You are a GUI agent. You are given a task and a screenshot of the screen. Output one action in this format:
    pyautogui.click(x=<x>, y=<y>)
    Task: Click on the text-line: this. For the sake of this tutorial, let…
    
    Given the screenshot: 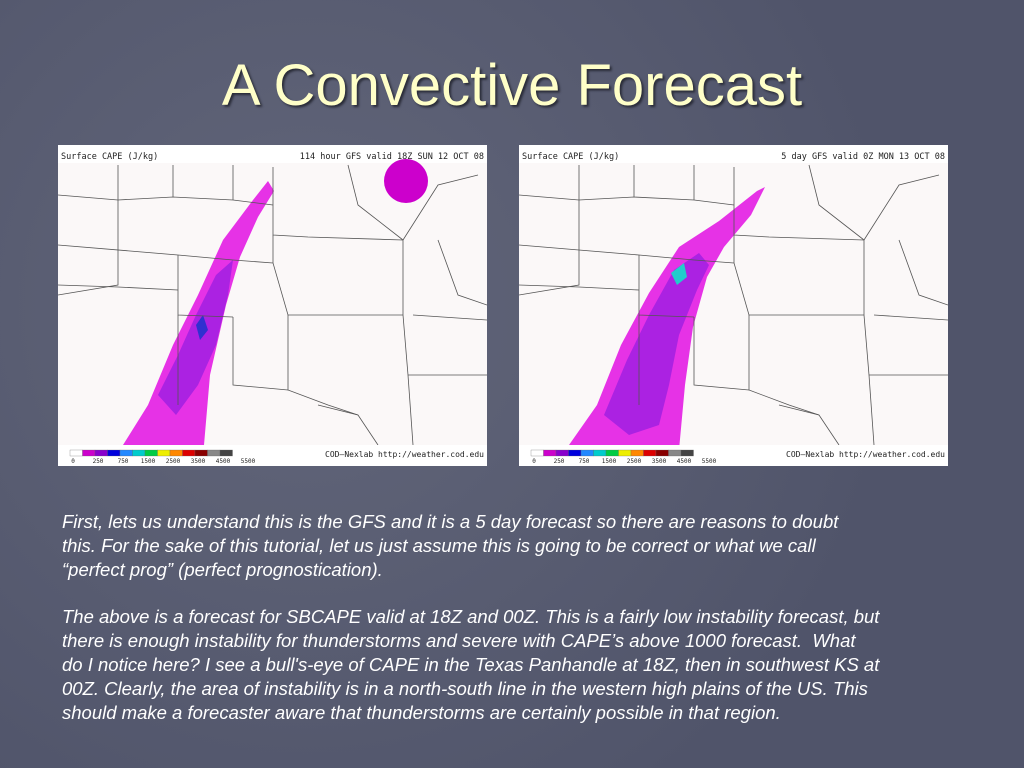 What is the action you would take?
    pyautogui.click(x=439, y=545)
    